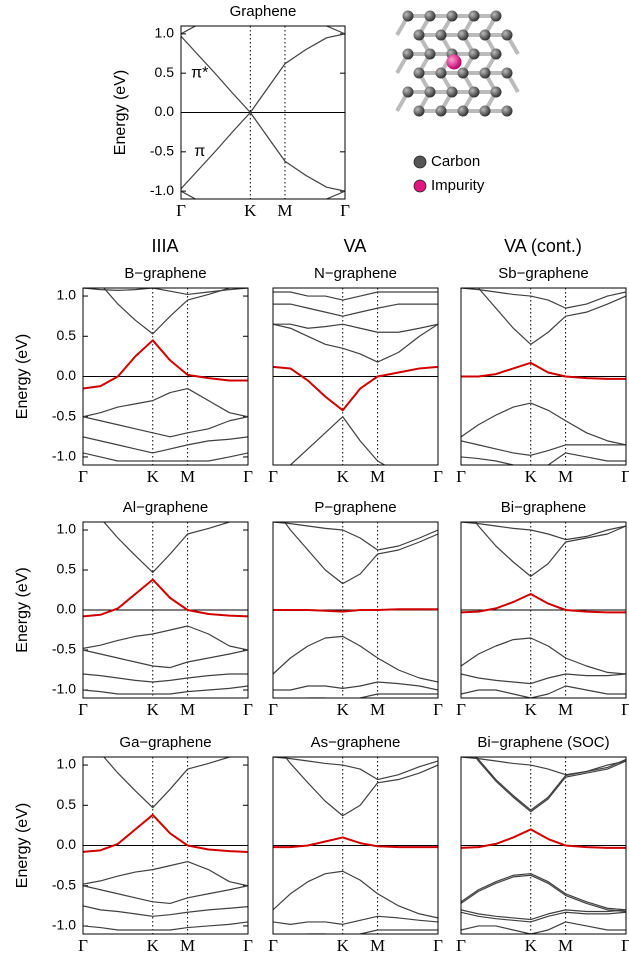 The width and height of the screenshot is (629, 962). Describe the element at coordinates (64, 649) in the screenshot. I see `y-tick-label: -0.5` at that location.